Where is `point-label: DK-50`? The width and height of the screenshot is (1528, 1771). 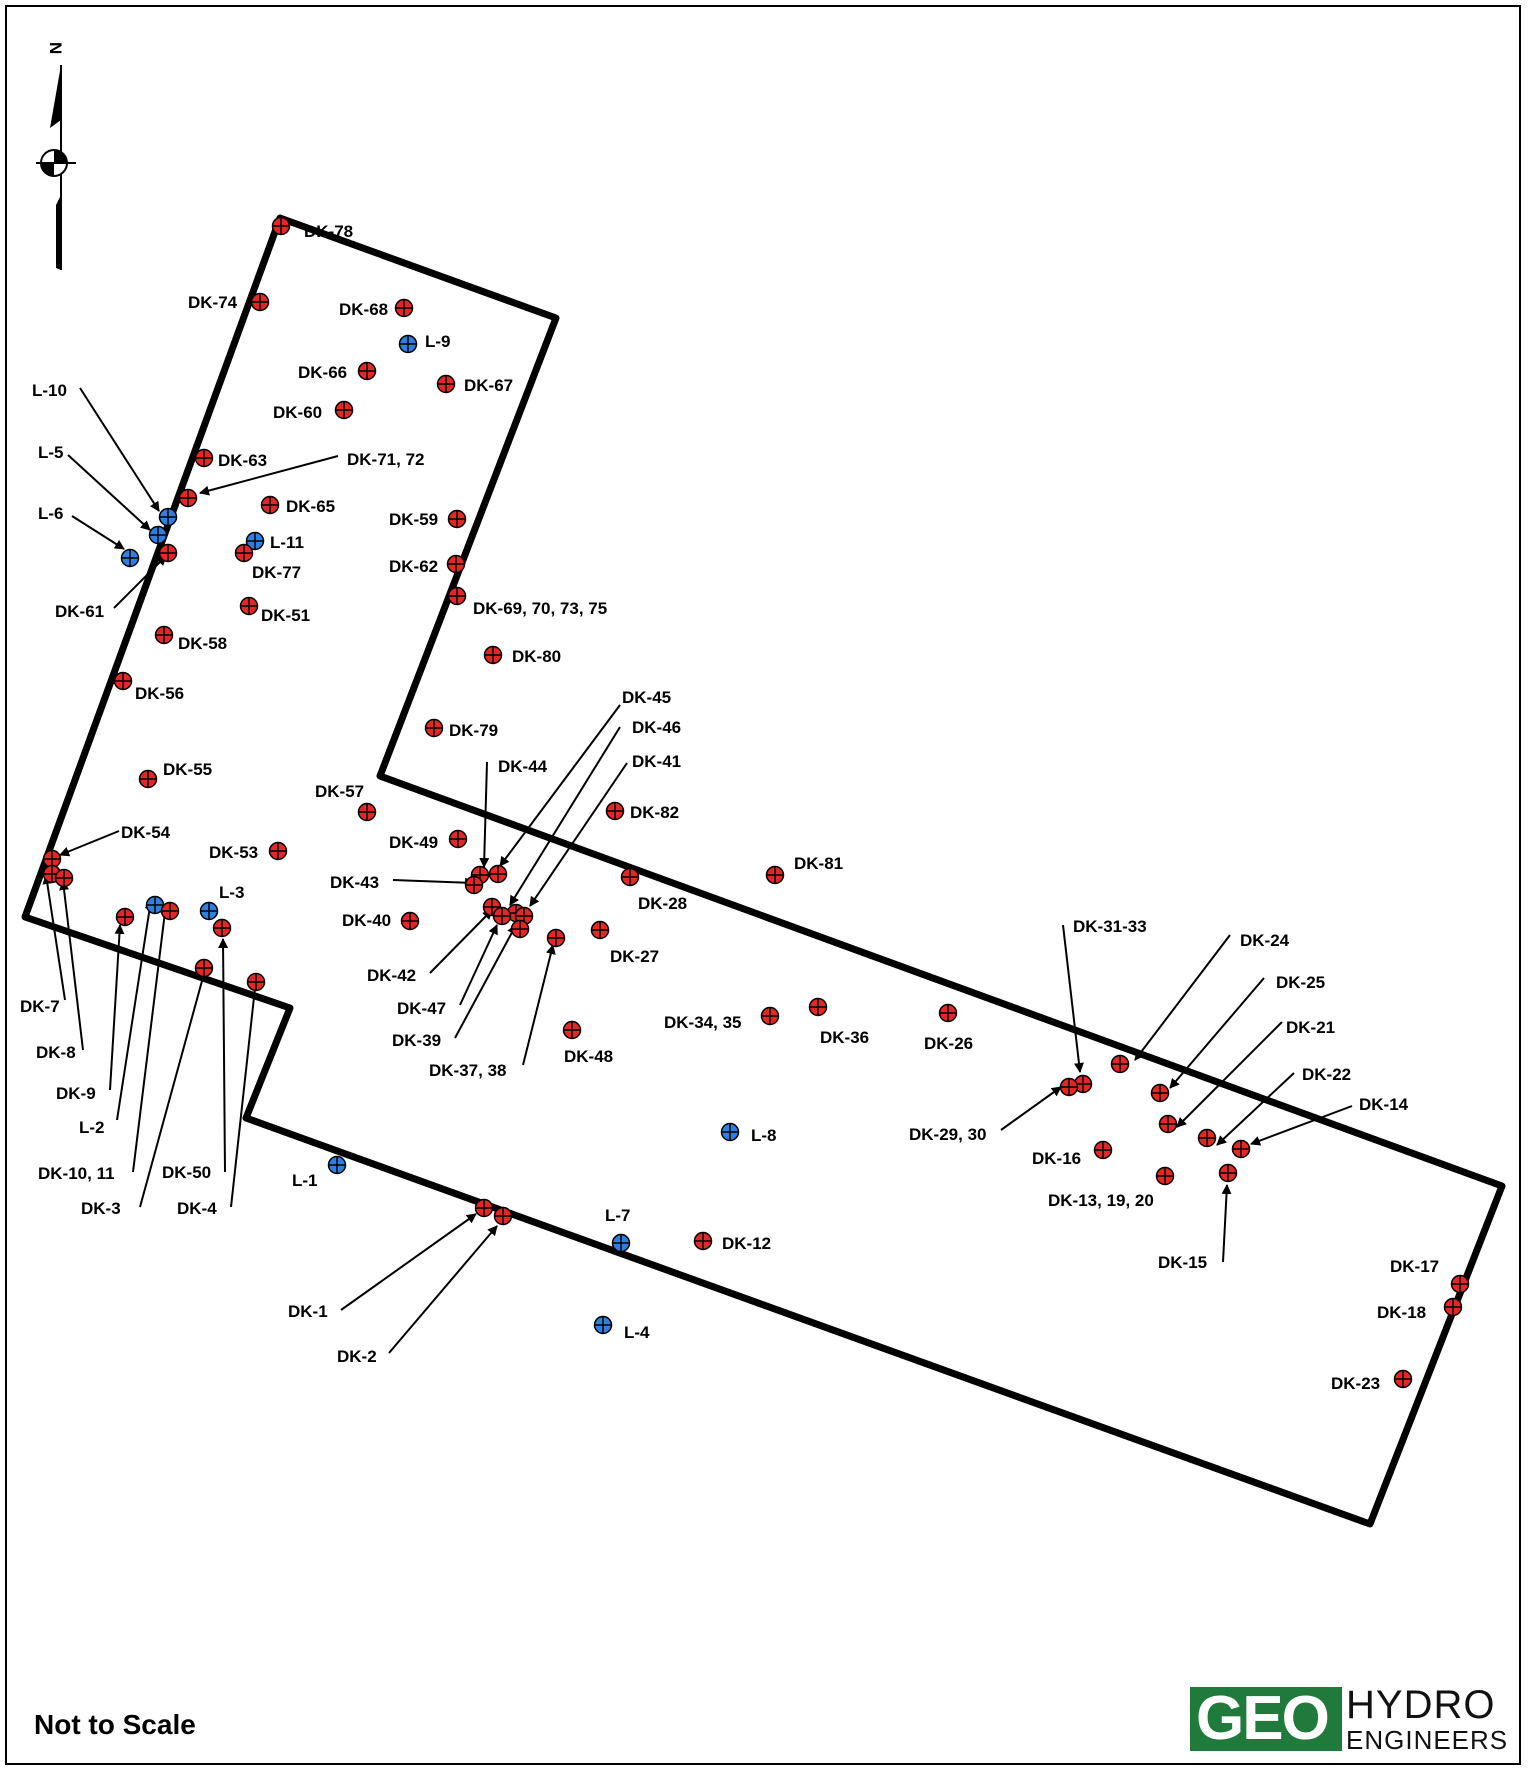 point-label: DK-50 is located at coordinates (186, 1172).